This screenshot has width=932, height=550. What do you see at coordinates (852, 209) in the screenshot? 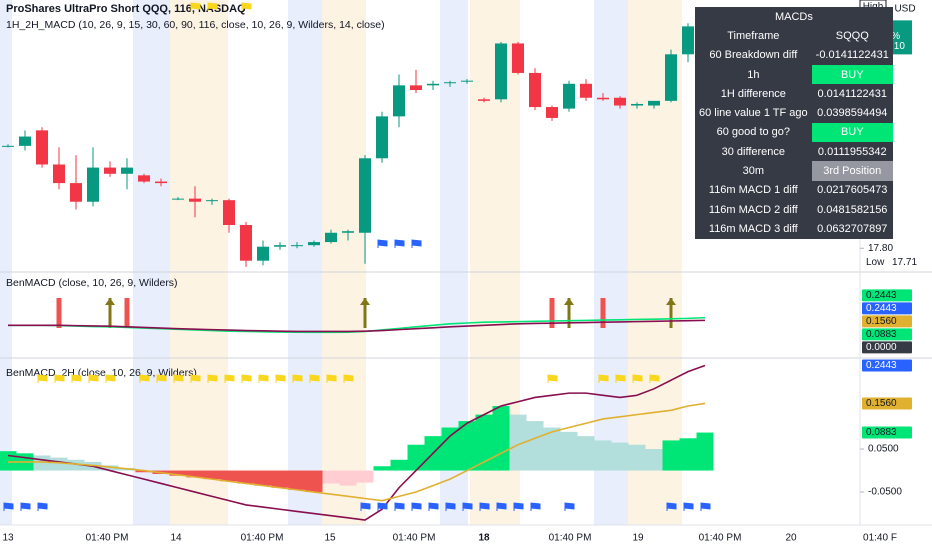
I see `cell: 0.0481582156` at bounding box center [852, 209].